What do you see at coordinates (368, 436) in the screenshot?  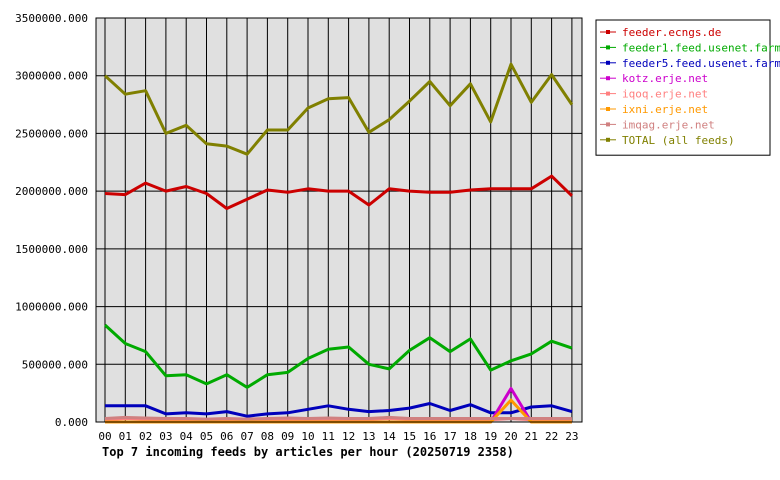 I see `x-tick-label: 13` at bounding box center [368, 436].